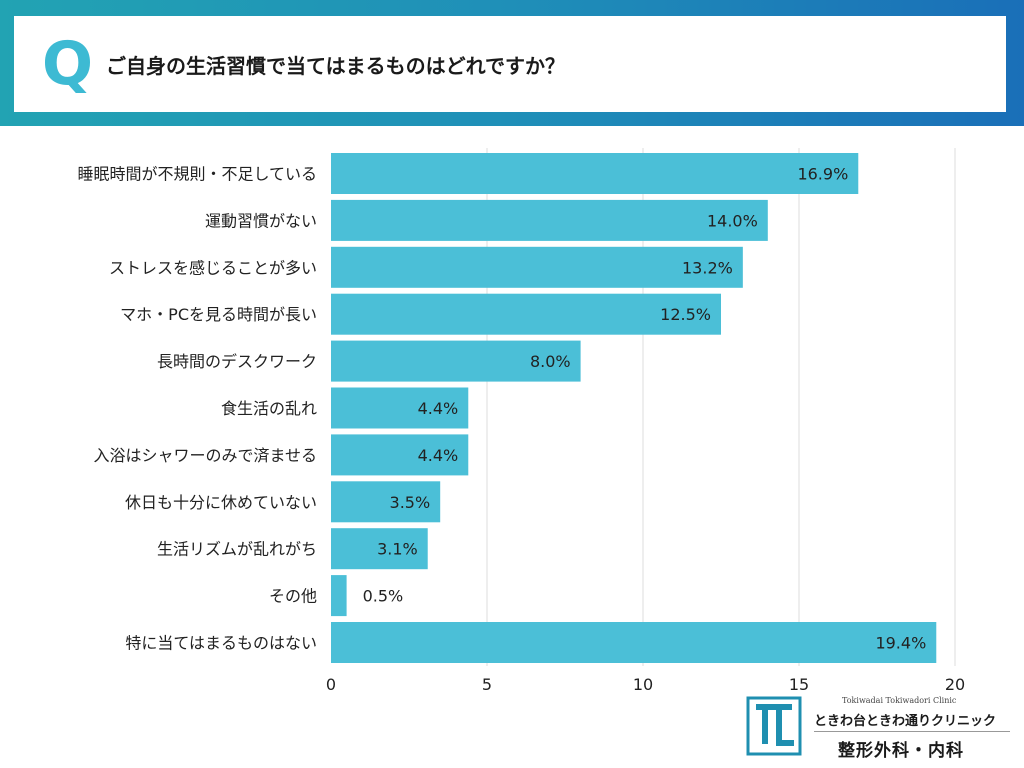 Image resolution: width=1024 pixels, height=768 pixels. I want to click on value-label: 3.1%, so click(397, 549).